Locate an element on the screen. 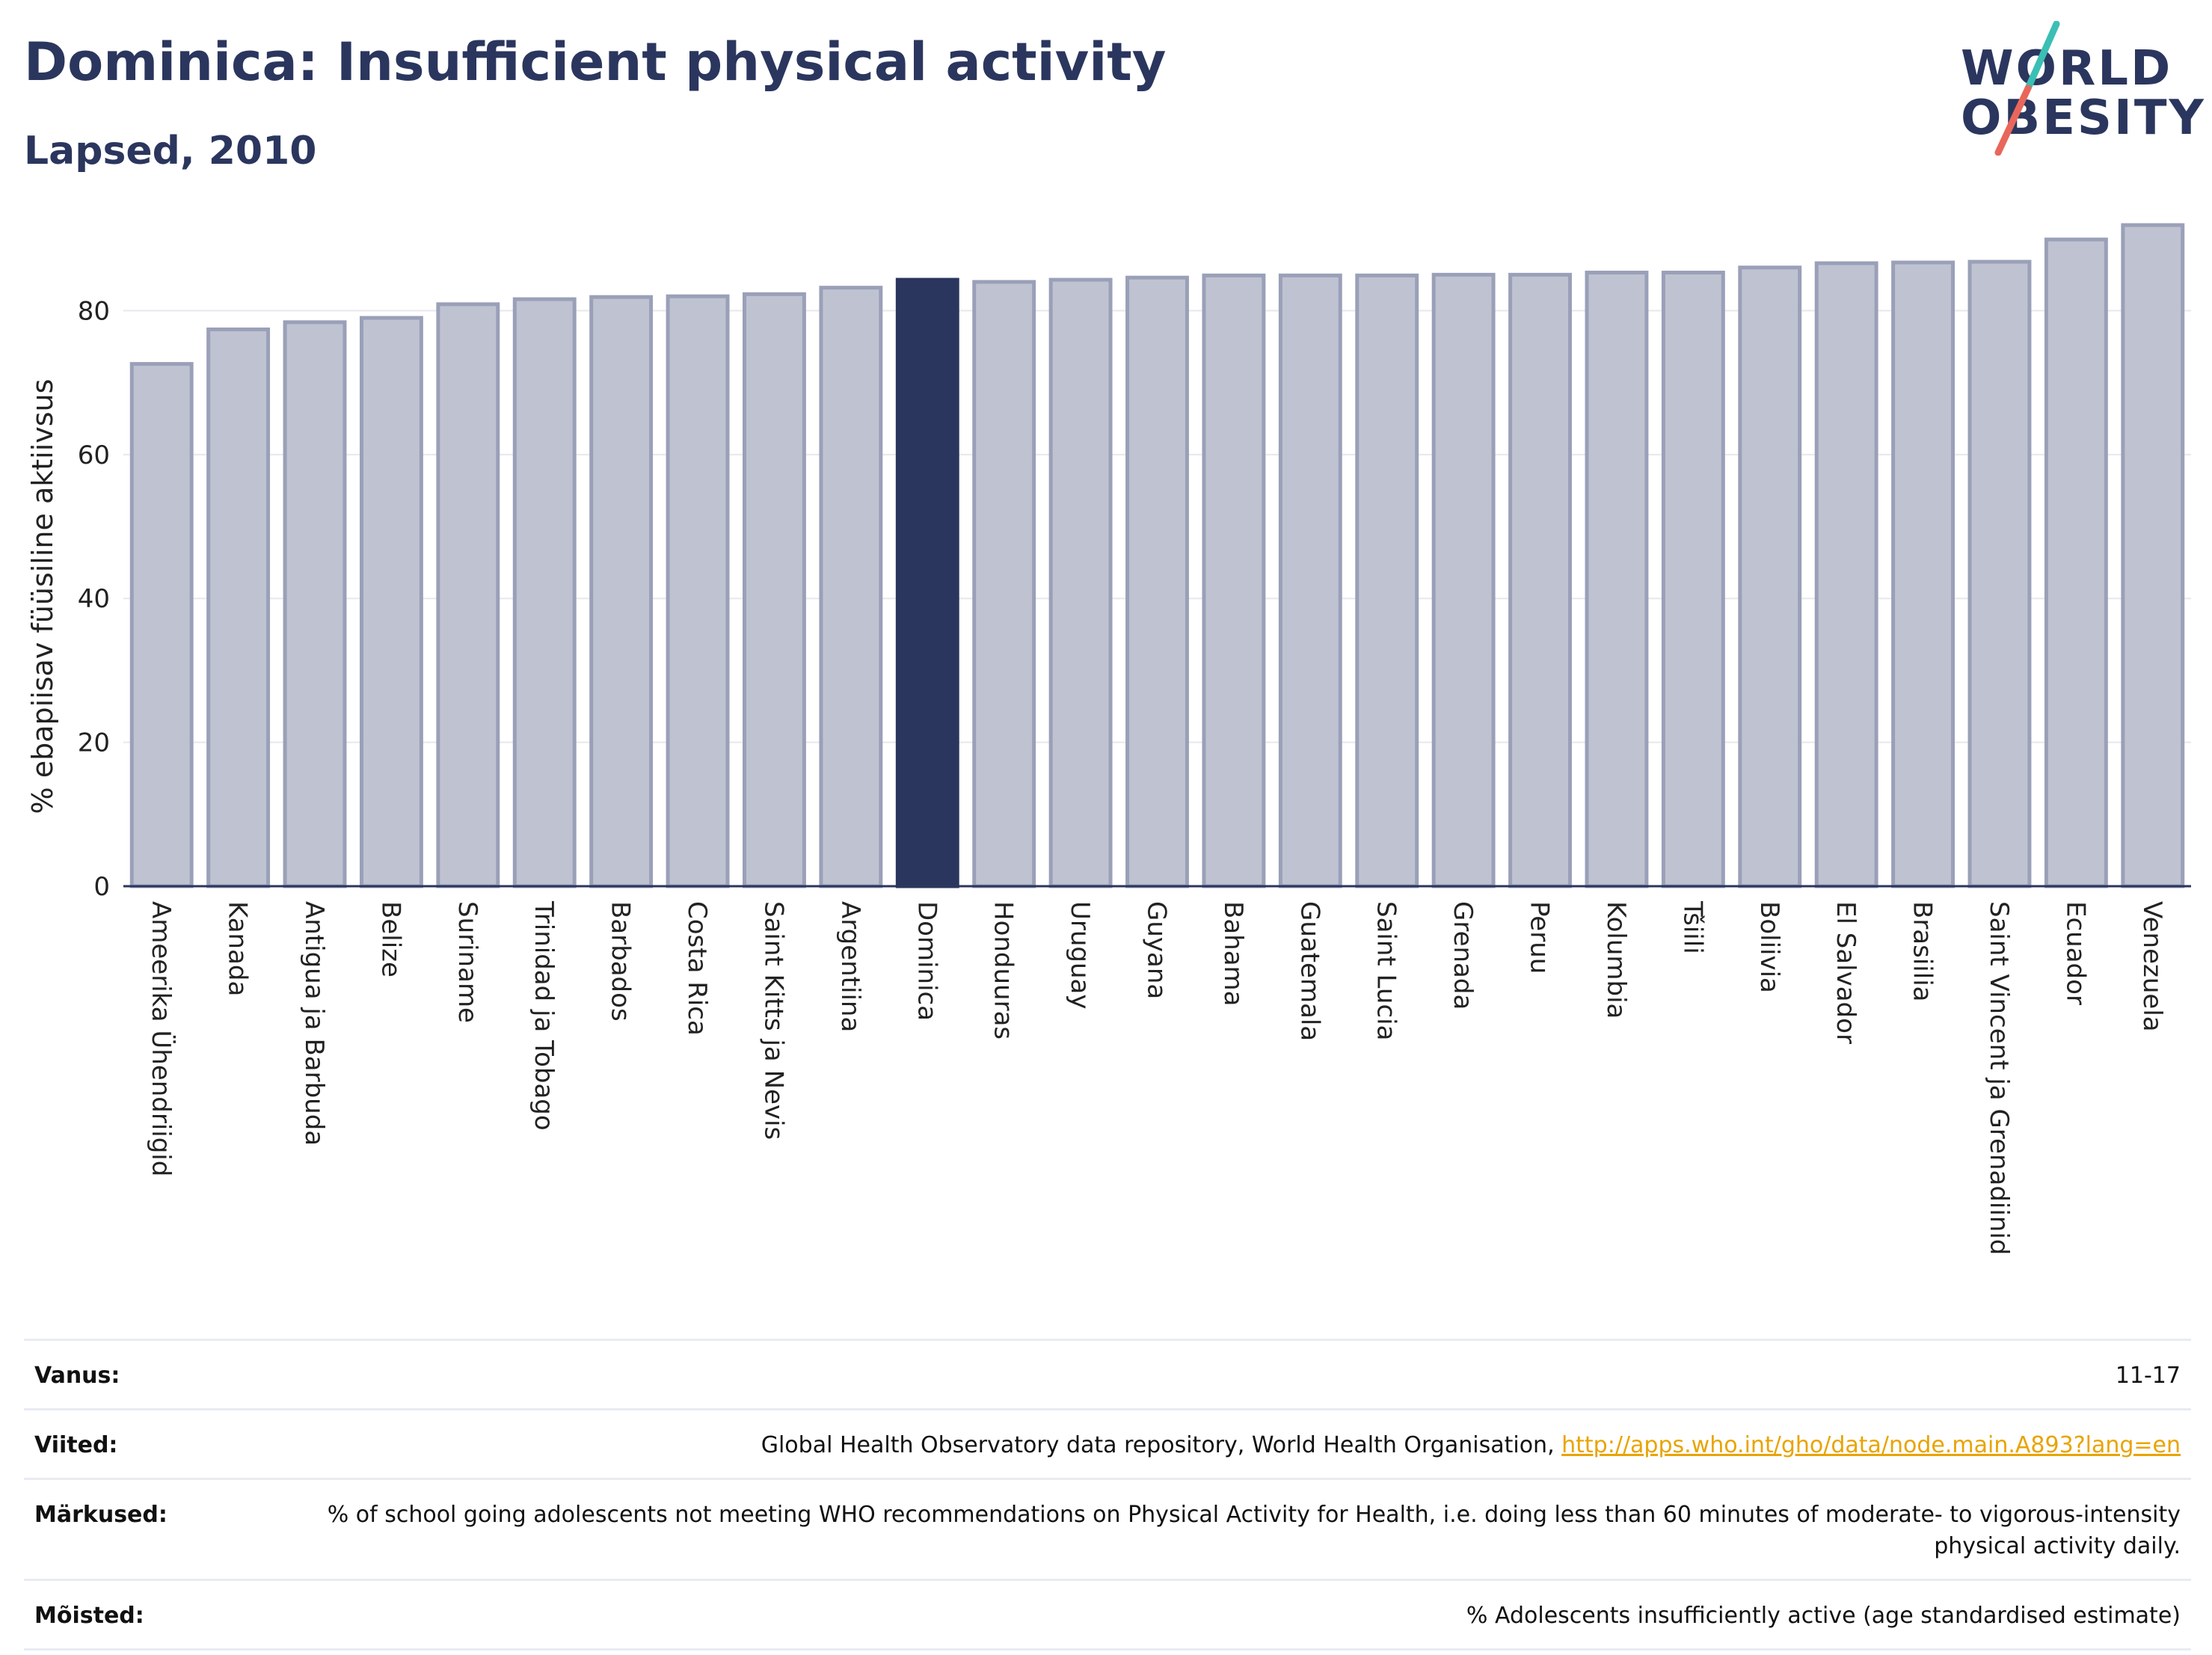 The image size is (2212, 1655). x-tick-label: Ecuador is located at coordinates (2075, 953).